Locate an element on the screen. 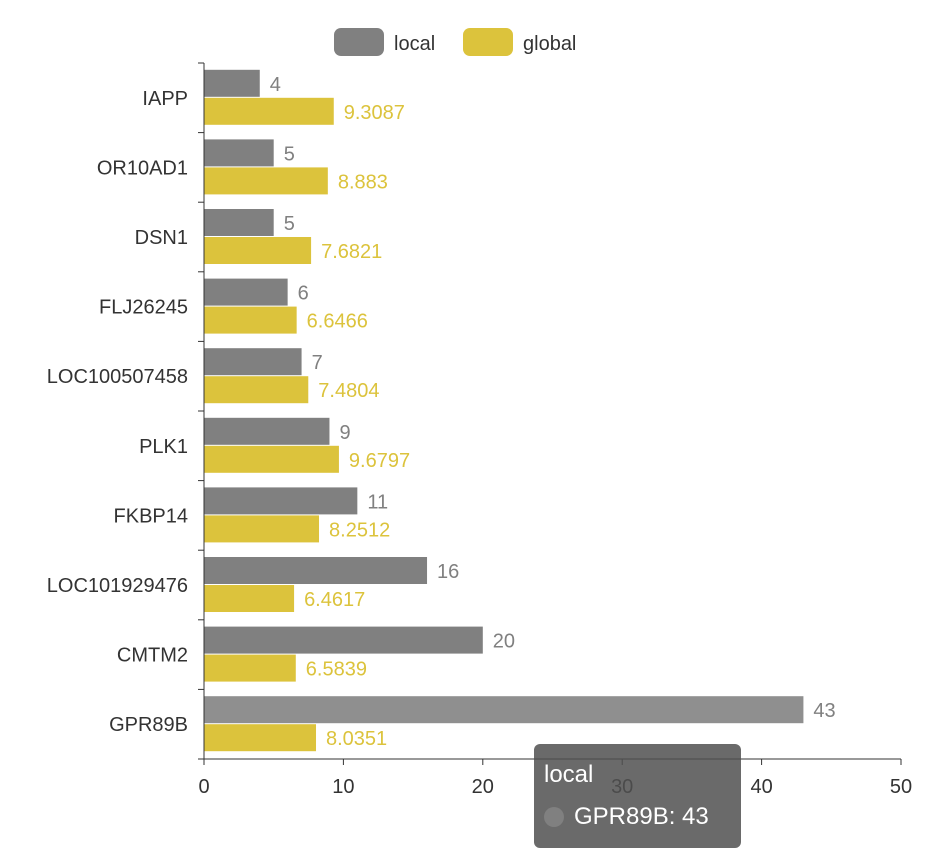 This screenshot has width=934, height=864. tooltip-row: GPR89B: 43 is located at coordinates (637, 817).